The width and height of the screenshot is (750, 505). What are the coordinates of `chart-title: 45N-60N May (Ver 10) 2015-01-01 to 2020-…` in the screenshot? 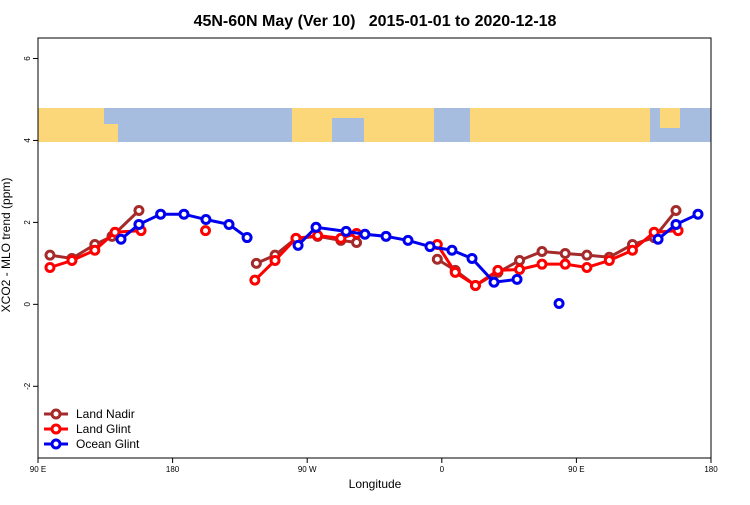 It's located at (375, 21).